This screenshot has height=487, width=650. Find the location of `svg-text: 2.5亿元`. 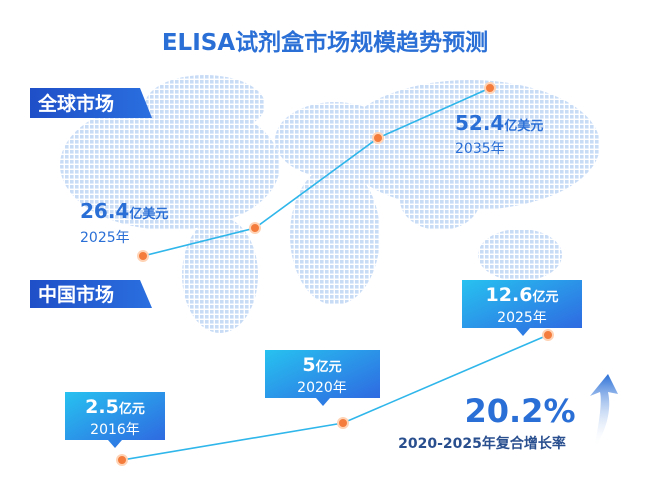

svg-text: 2.5亿元 is located at coordinates (115, 407).